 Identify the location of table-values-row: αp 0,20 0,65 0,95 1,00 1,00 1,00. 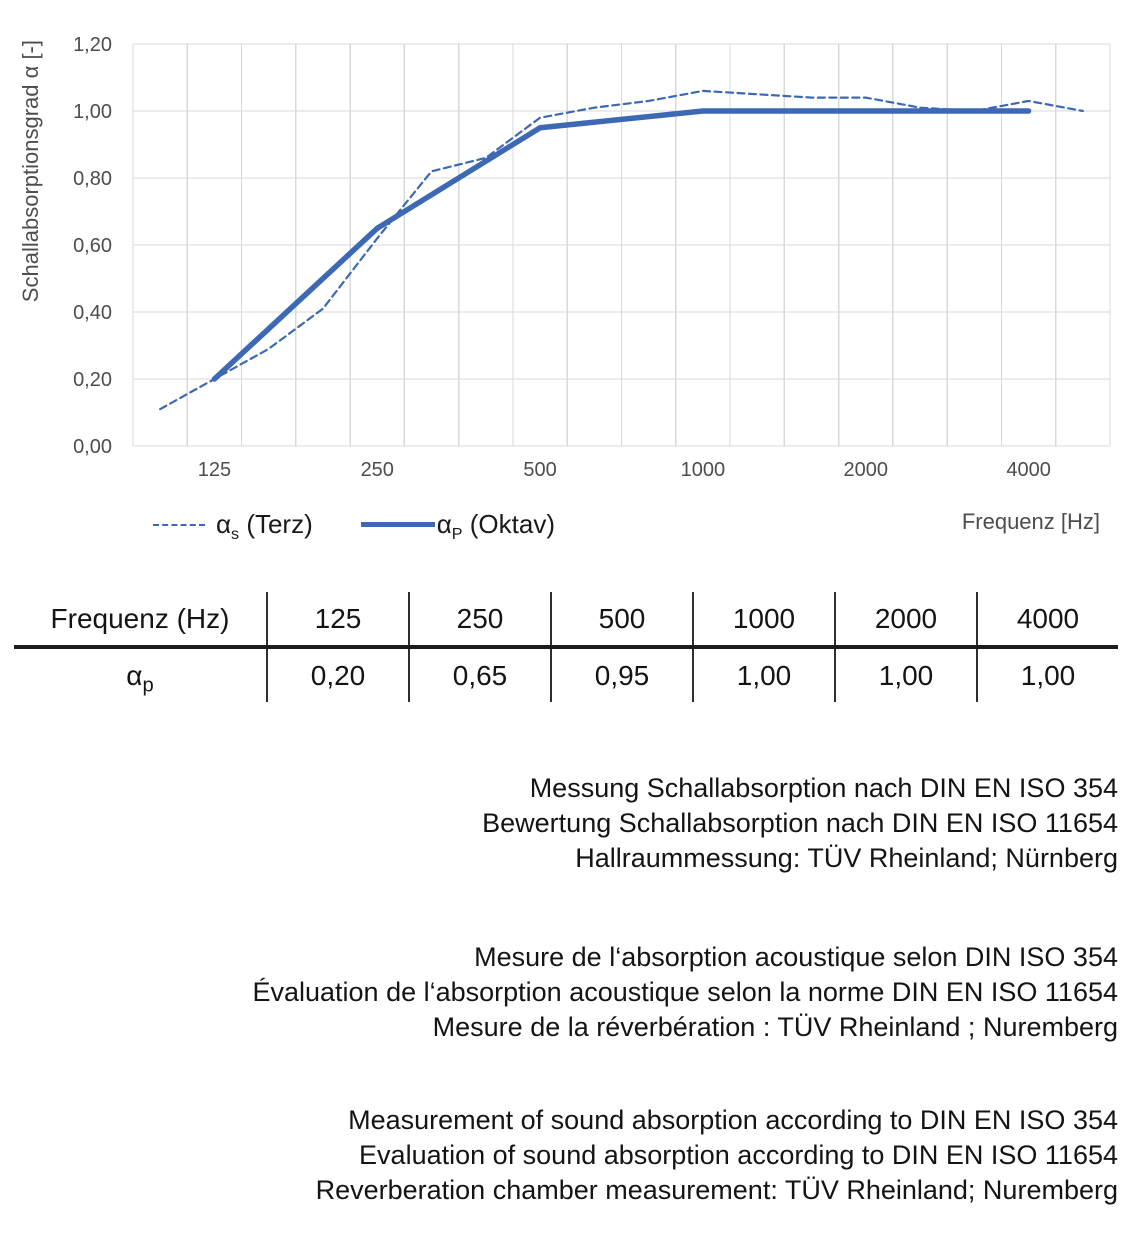
(566, 675).